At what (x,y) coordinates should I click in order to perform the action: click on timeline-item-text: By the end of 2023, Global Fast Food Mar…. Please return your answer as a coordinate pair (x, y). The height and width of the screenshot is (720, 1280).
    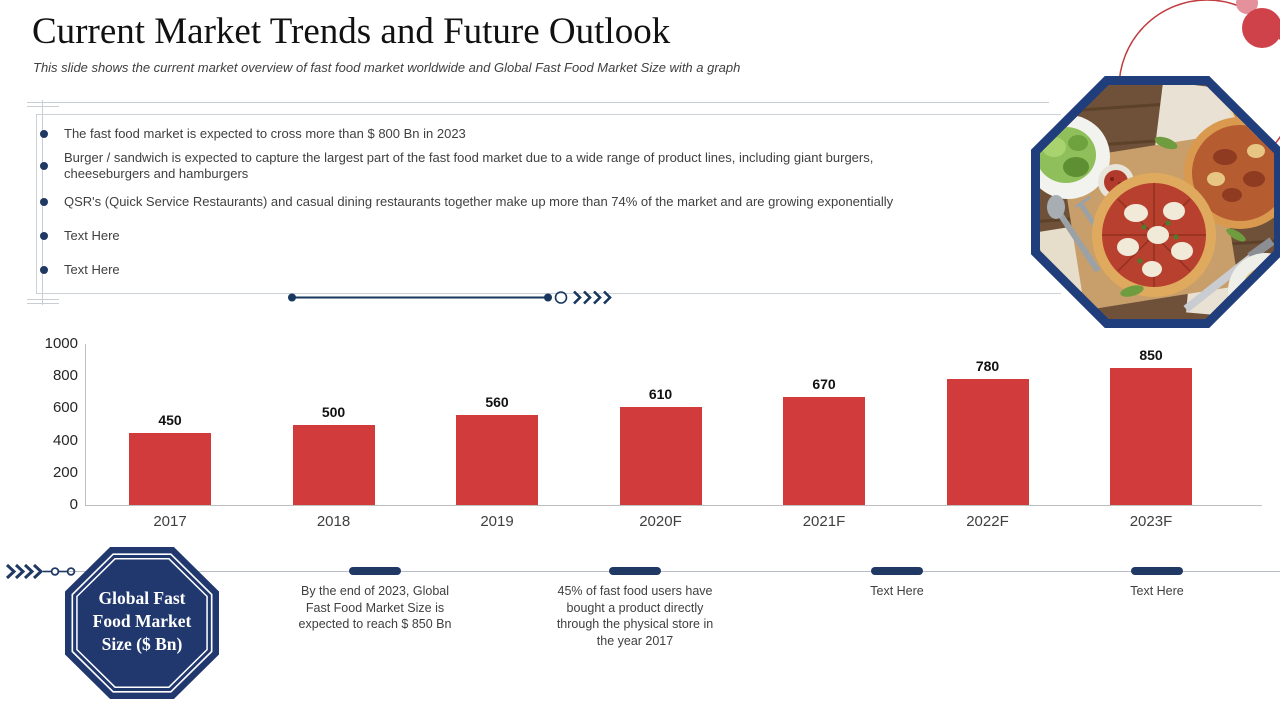
    Looking at the image, I should click on (375, 607).